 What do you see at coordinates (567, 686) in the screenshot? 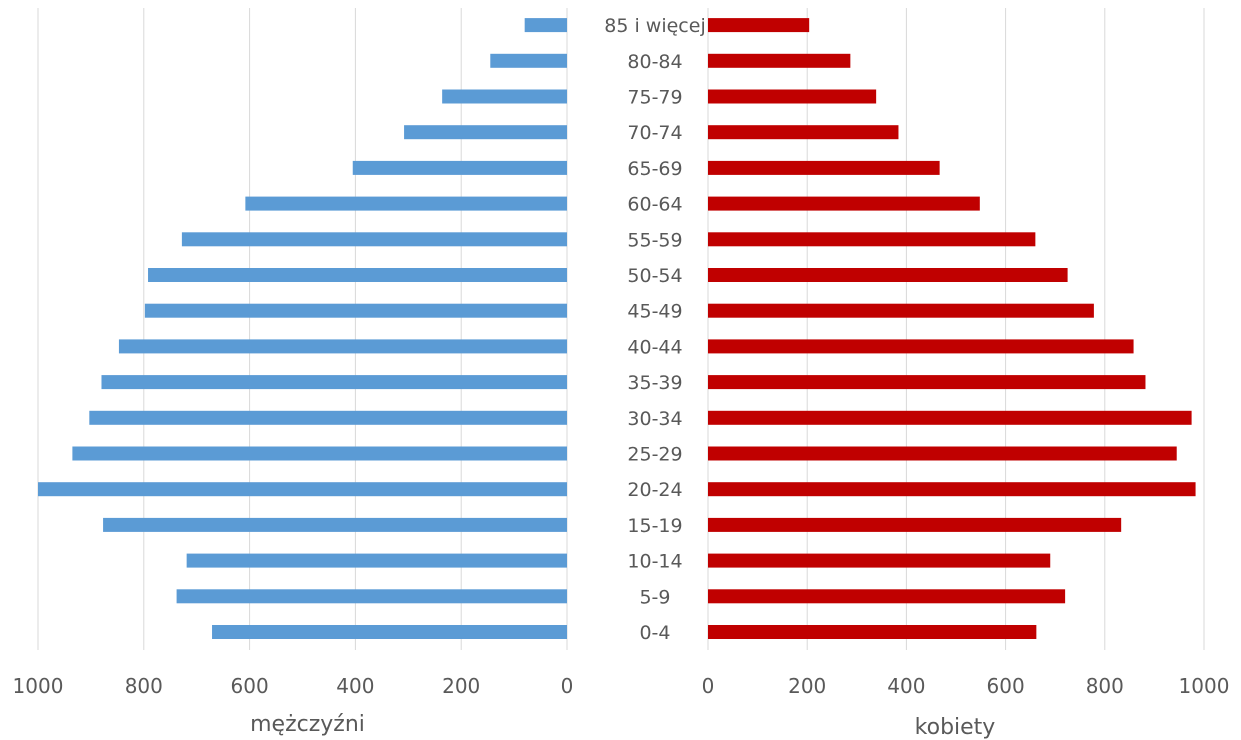
I see `left-tick-label: 0` at bounding box center [567, 686].